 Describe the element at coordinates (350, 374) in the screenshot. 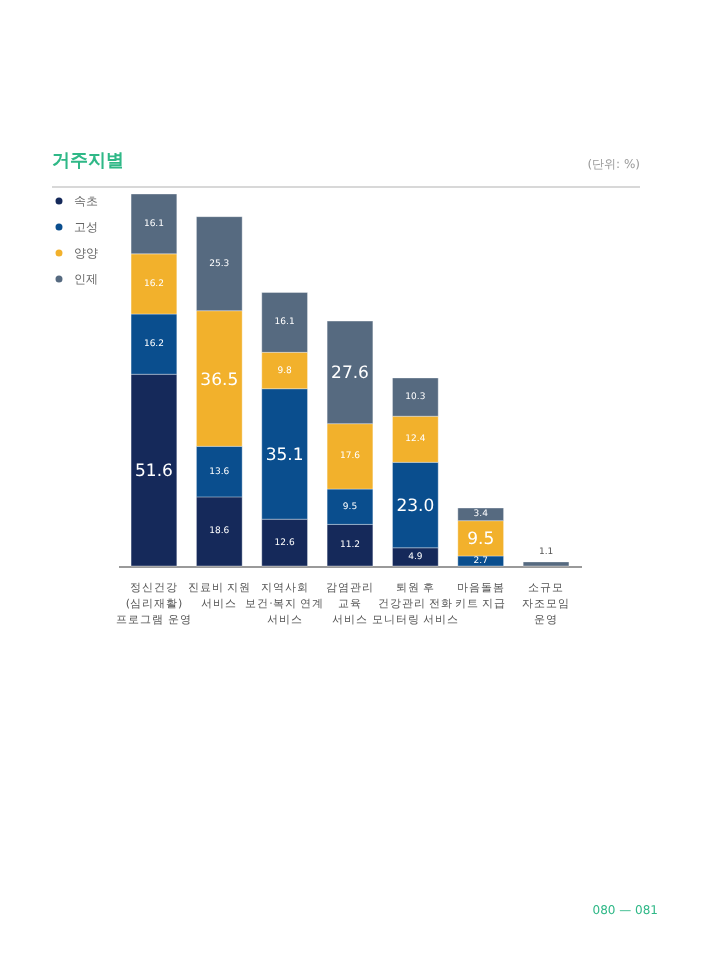

I see `data-label: 27.6` at that location.